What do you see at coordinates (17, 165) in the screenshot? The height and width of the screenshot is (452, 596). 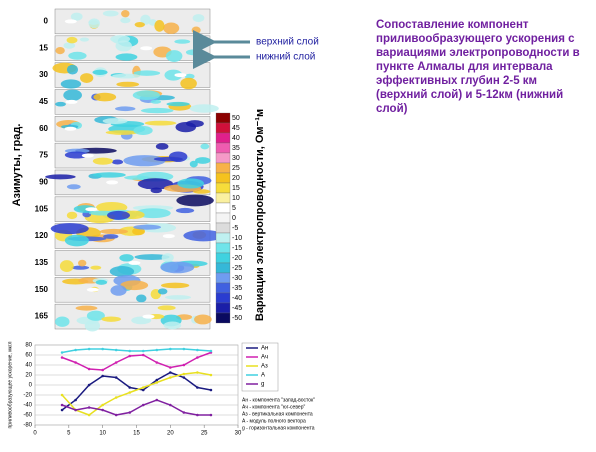 I see `azimuth-axis-label: Азимуты, град.` at bounding box center [17, 165].